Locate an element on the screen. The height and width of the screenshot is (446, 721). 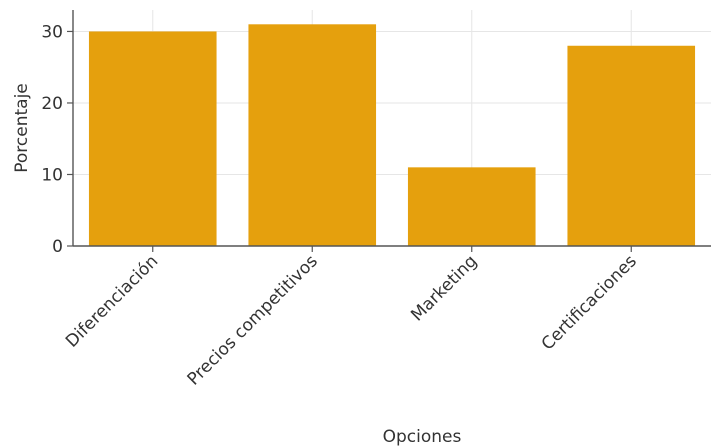
y-ticks: 0 10 20 30 is located at coordinates (57, 139).